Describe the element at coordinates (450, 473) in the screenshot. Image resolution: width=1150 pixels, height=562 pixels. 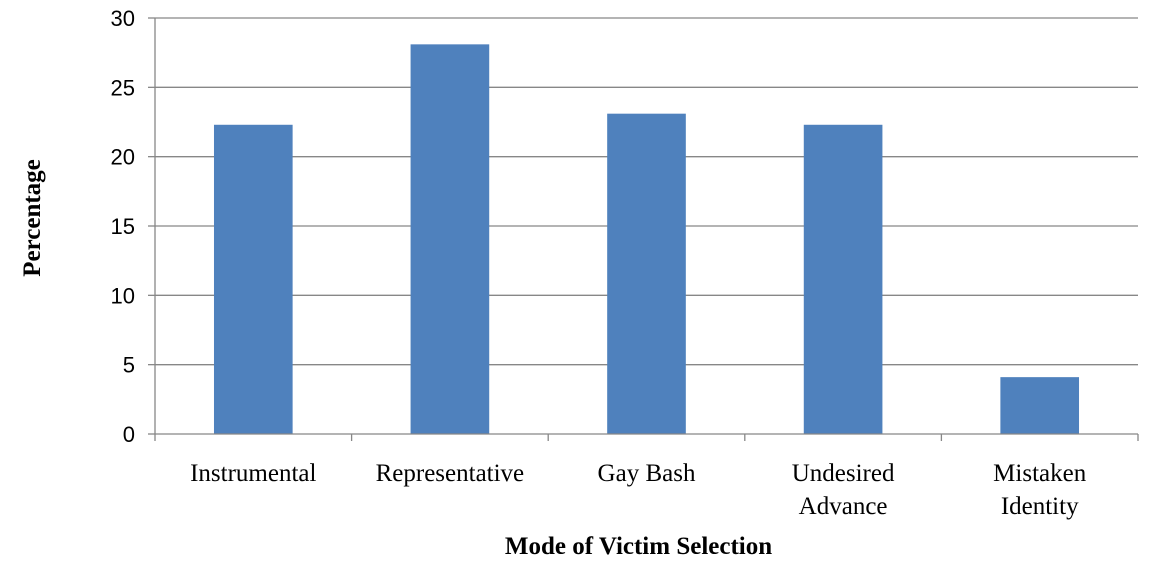
I see `x-category-label: Representative` at that location.